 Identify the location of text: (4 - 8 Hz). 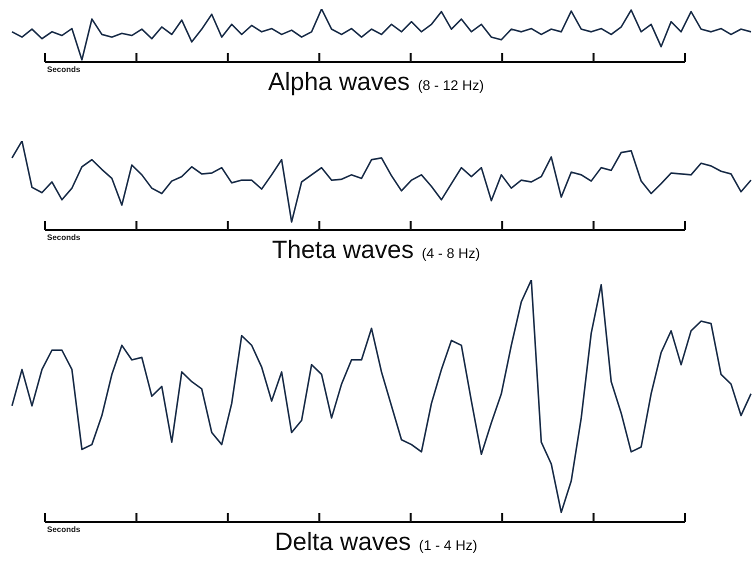
(451, 253).